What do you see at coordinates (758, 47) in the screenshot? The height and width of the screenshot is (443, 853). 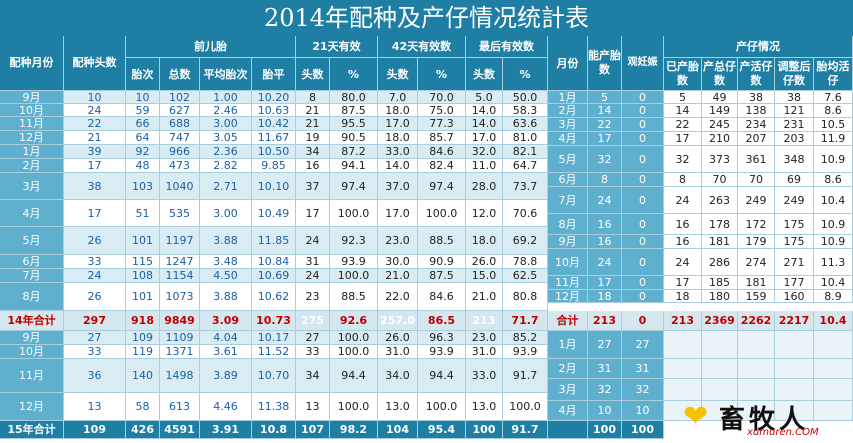 I see `header-farrow: 产仔情况` at bounding box center [758, 47].